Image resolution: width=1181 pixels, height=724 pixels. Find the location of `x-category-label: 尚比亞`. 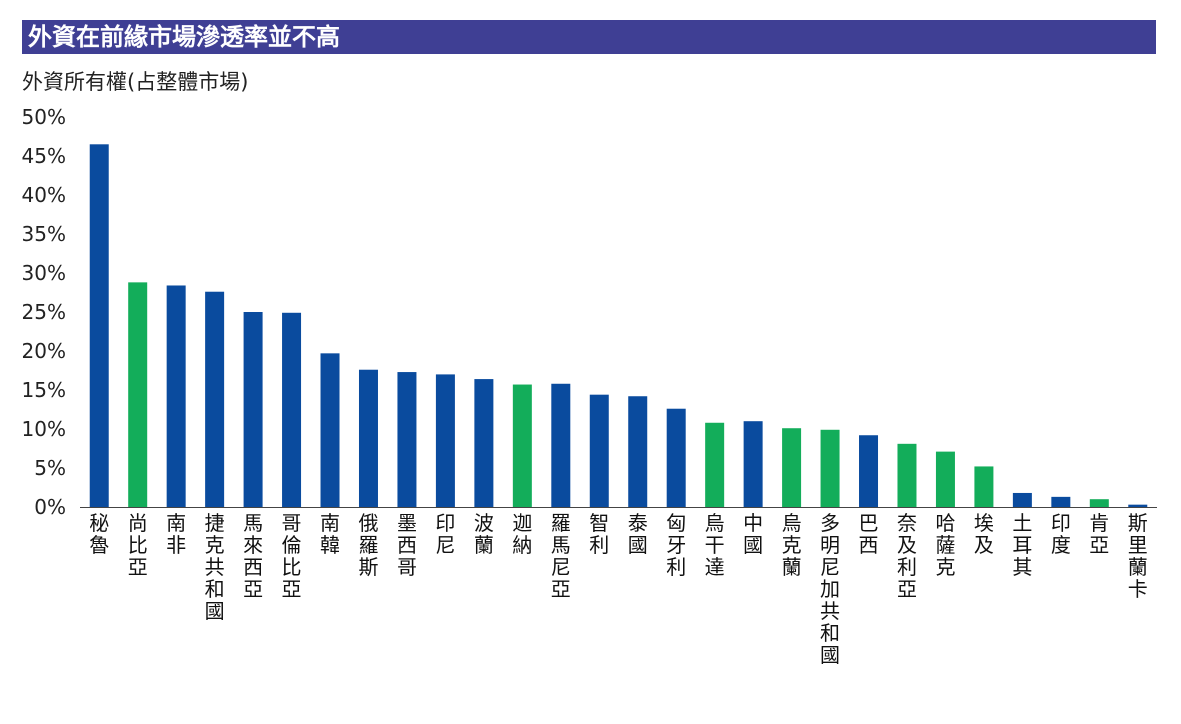

x-category-label: 尚比亞 is located at coordinates (138, 545).